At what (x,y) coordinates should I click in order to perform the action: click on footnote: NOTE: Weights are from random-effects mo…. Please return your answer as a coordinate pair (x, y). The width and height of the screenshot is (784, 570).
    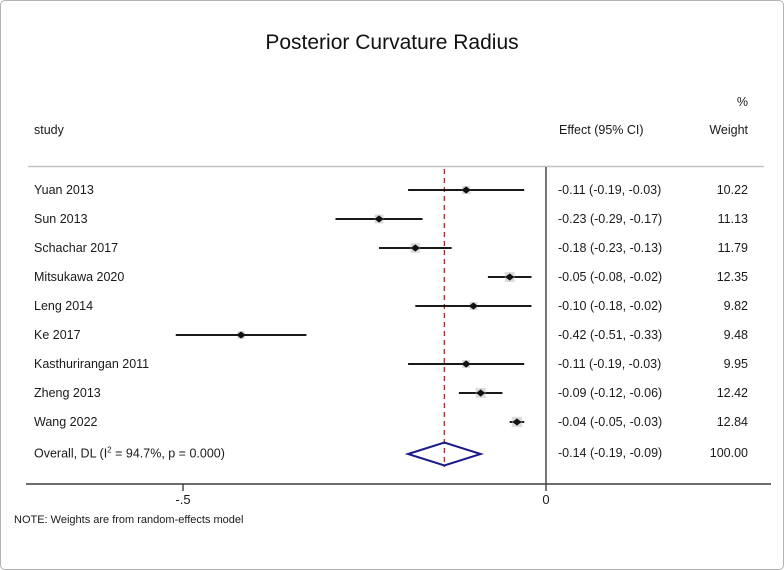
    Looking at the image, I should click on (129, 520).